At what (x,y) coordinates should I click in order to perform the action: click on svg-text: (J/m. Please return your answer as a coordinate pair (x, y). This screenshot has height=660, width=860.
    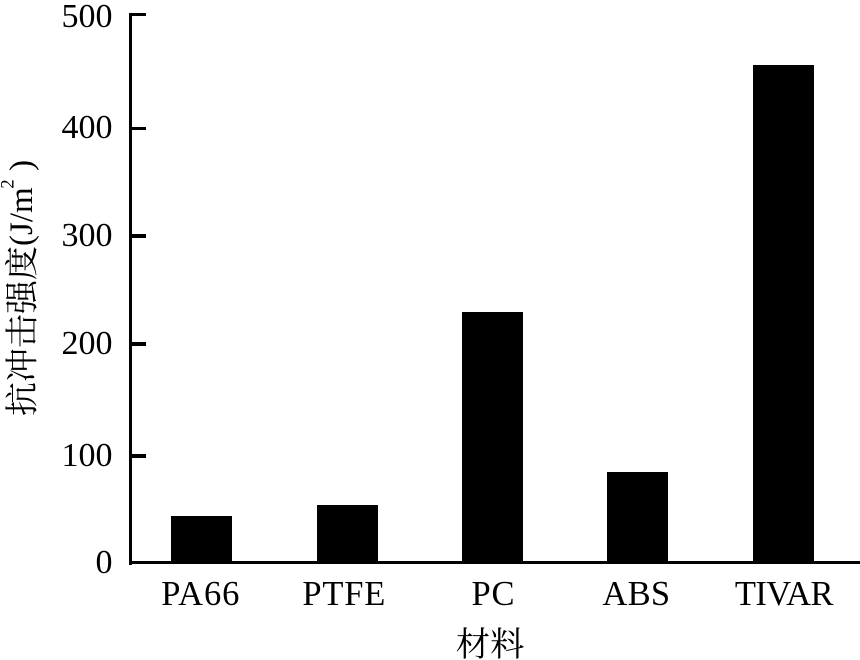
    Looking at the image, I should click on (22, 216).